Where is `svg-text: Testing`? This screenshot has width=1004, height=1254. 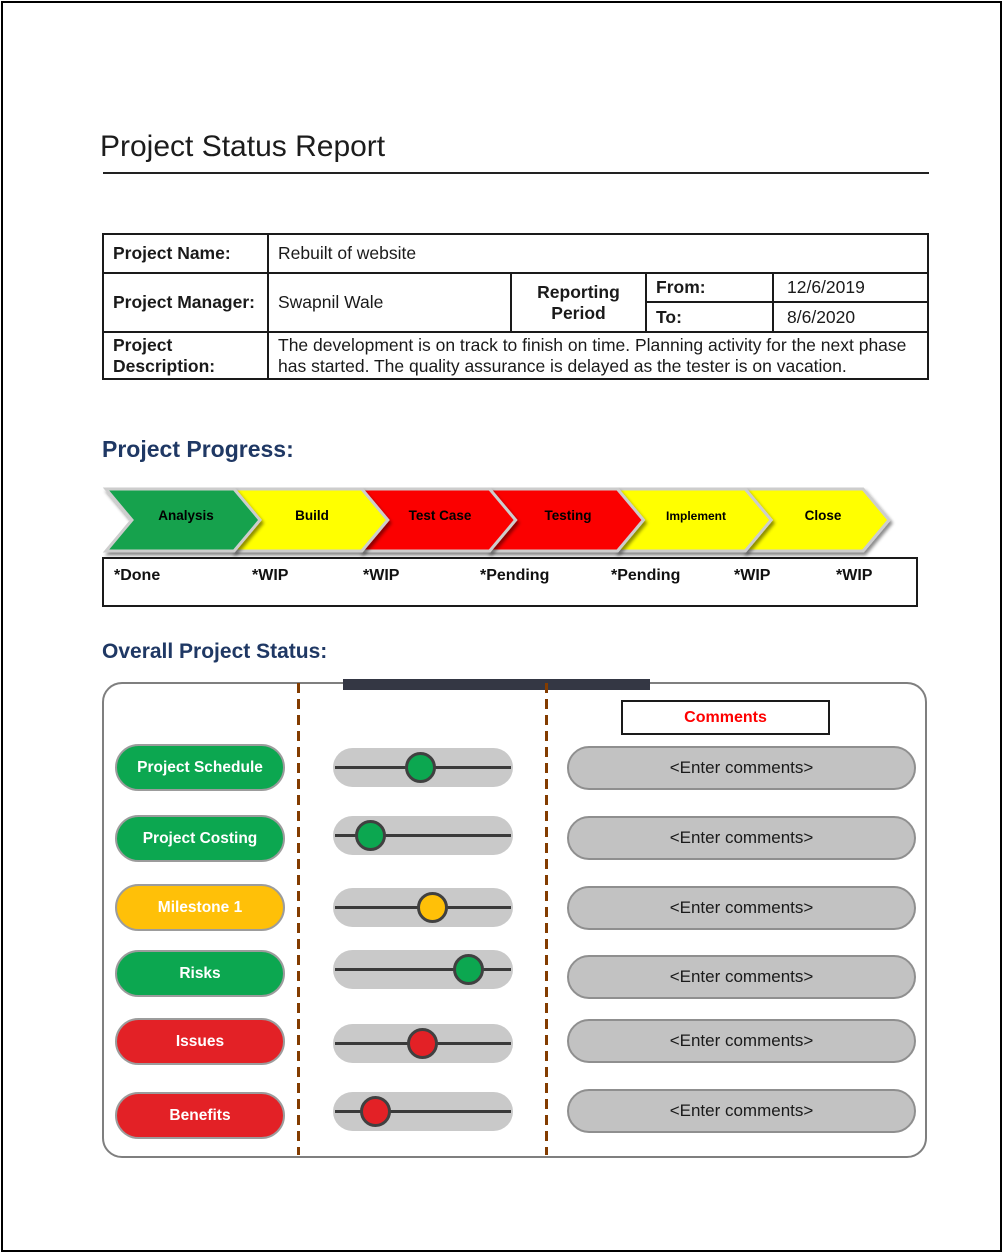 svg-text: Testing is located at coordinates (568, 515).